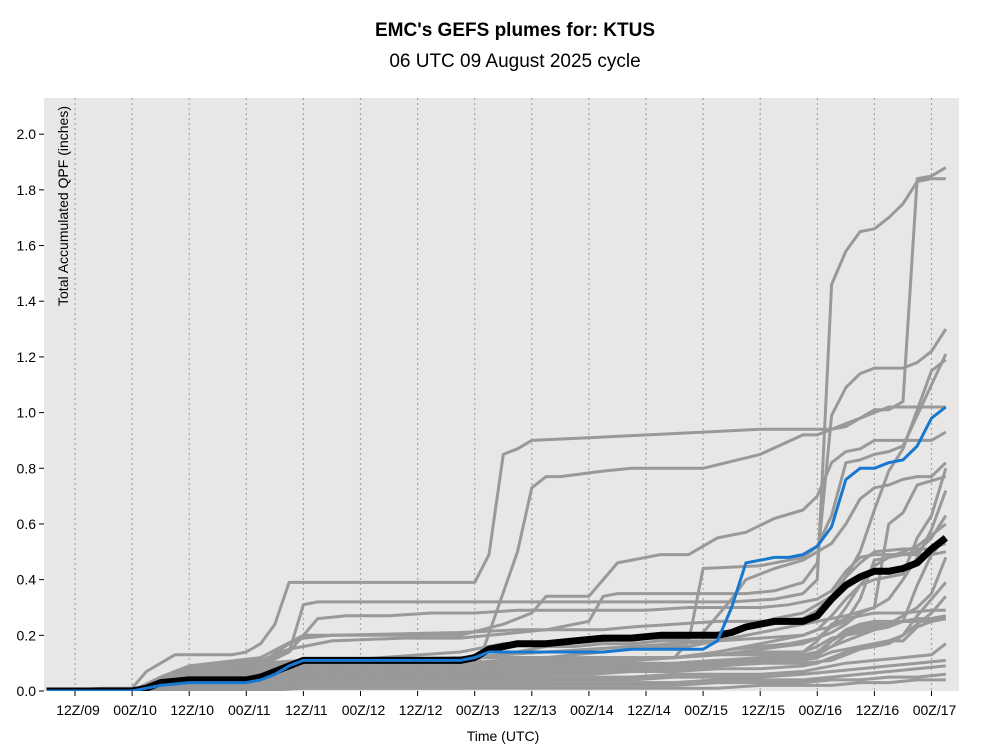  I want to click on y-tick-label: 1.6, so click(27, 246).